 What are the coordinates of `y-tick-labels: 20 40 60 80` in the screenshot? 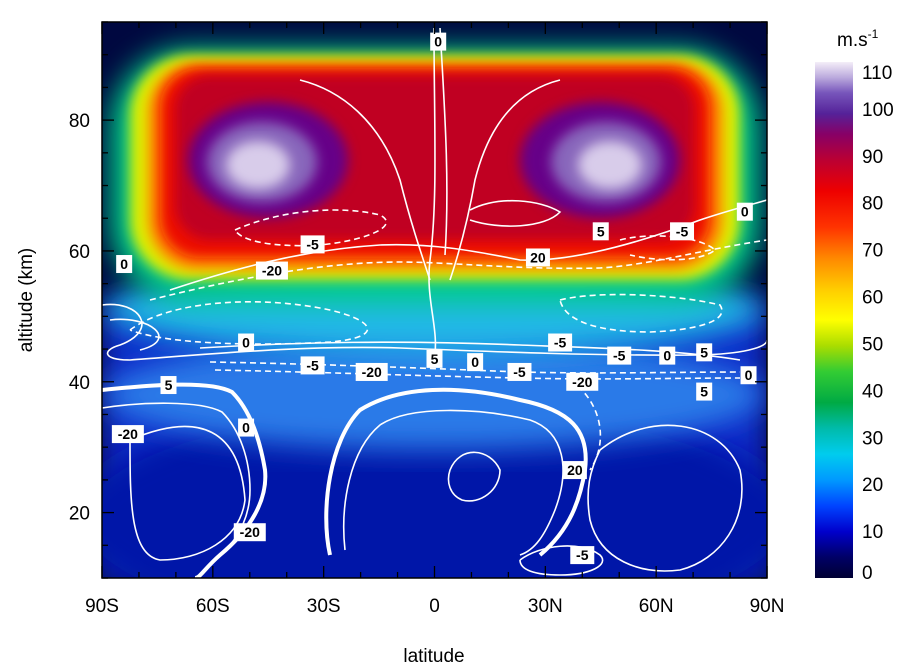 It's located at (79, 317).